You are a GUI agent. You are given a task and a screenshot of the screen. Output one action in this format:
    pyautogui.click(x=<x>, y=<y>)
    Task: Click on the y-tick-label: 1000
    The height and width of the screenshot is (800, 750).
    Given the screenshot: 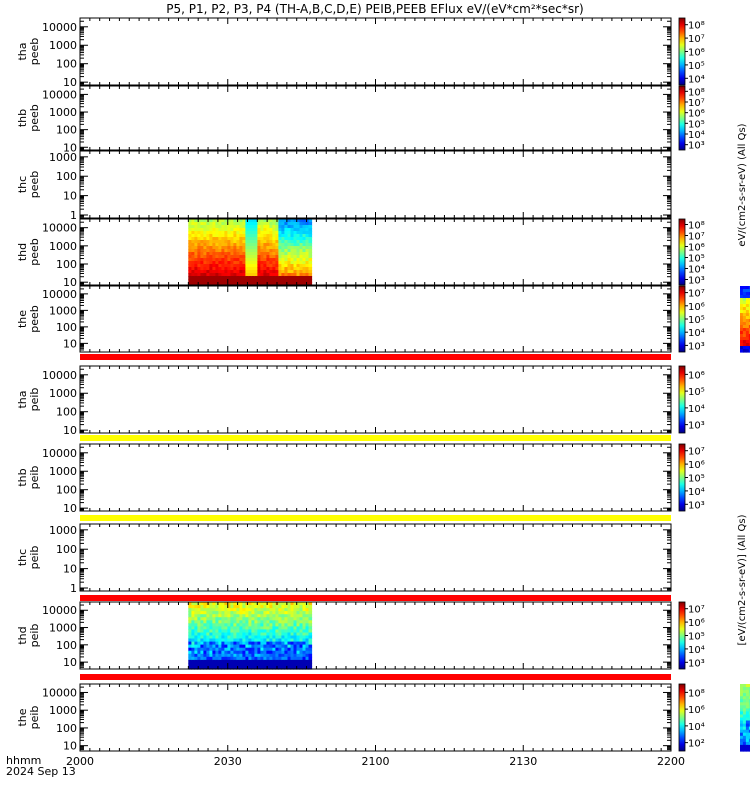 What is the action you would take?
    pyautogui.click(x=63, y=393)
    